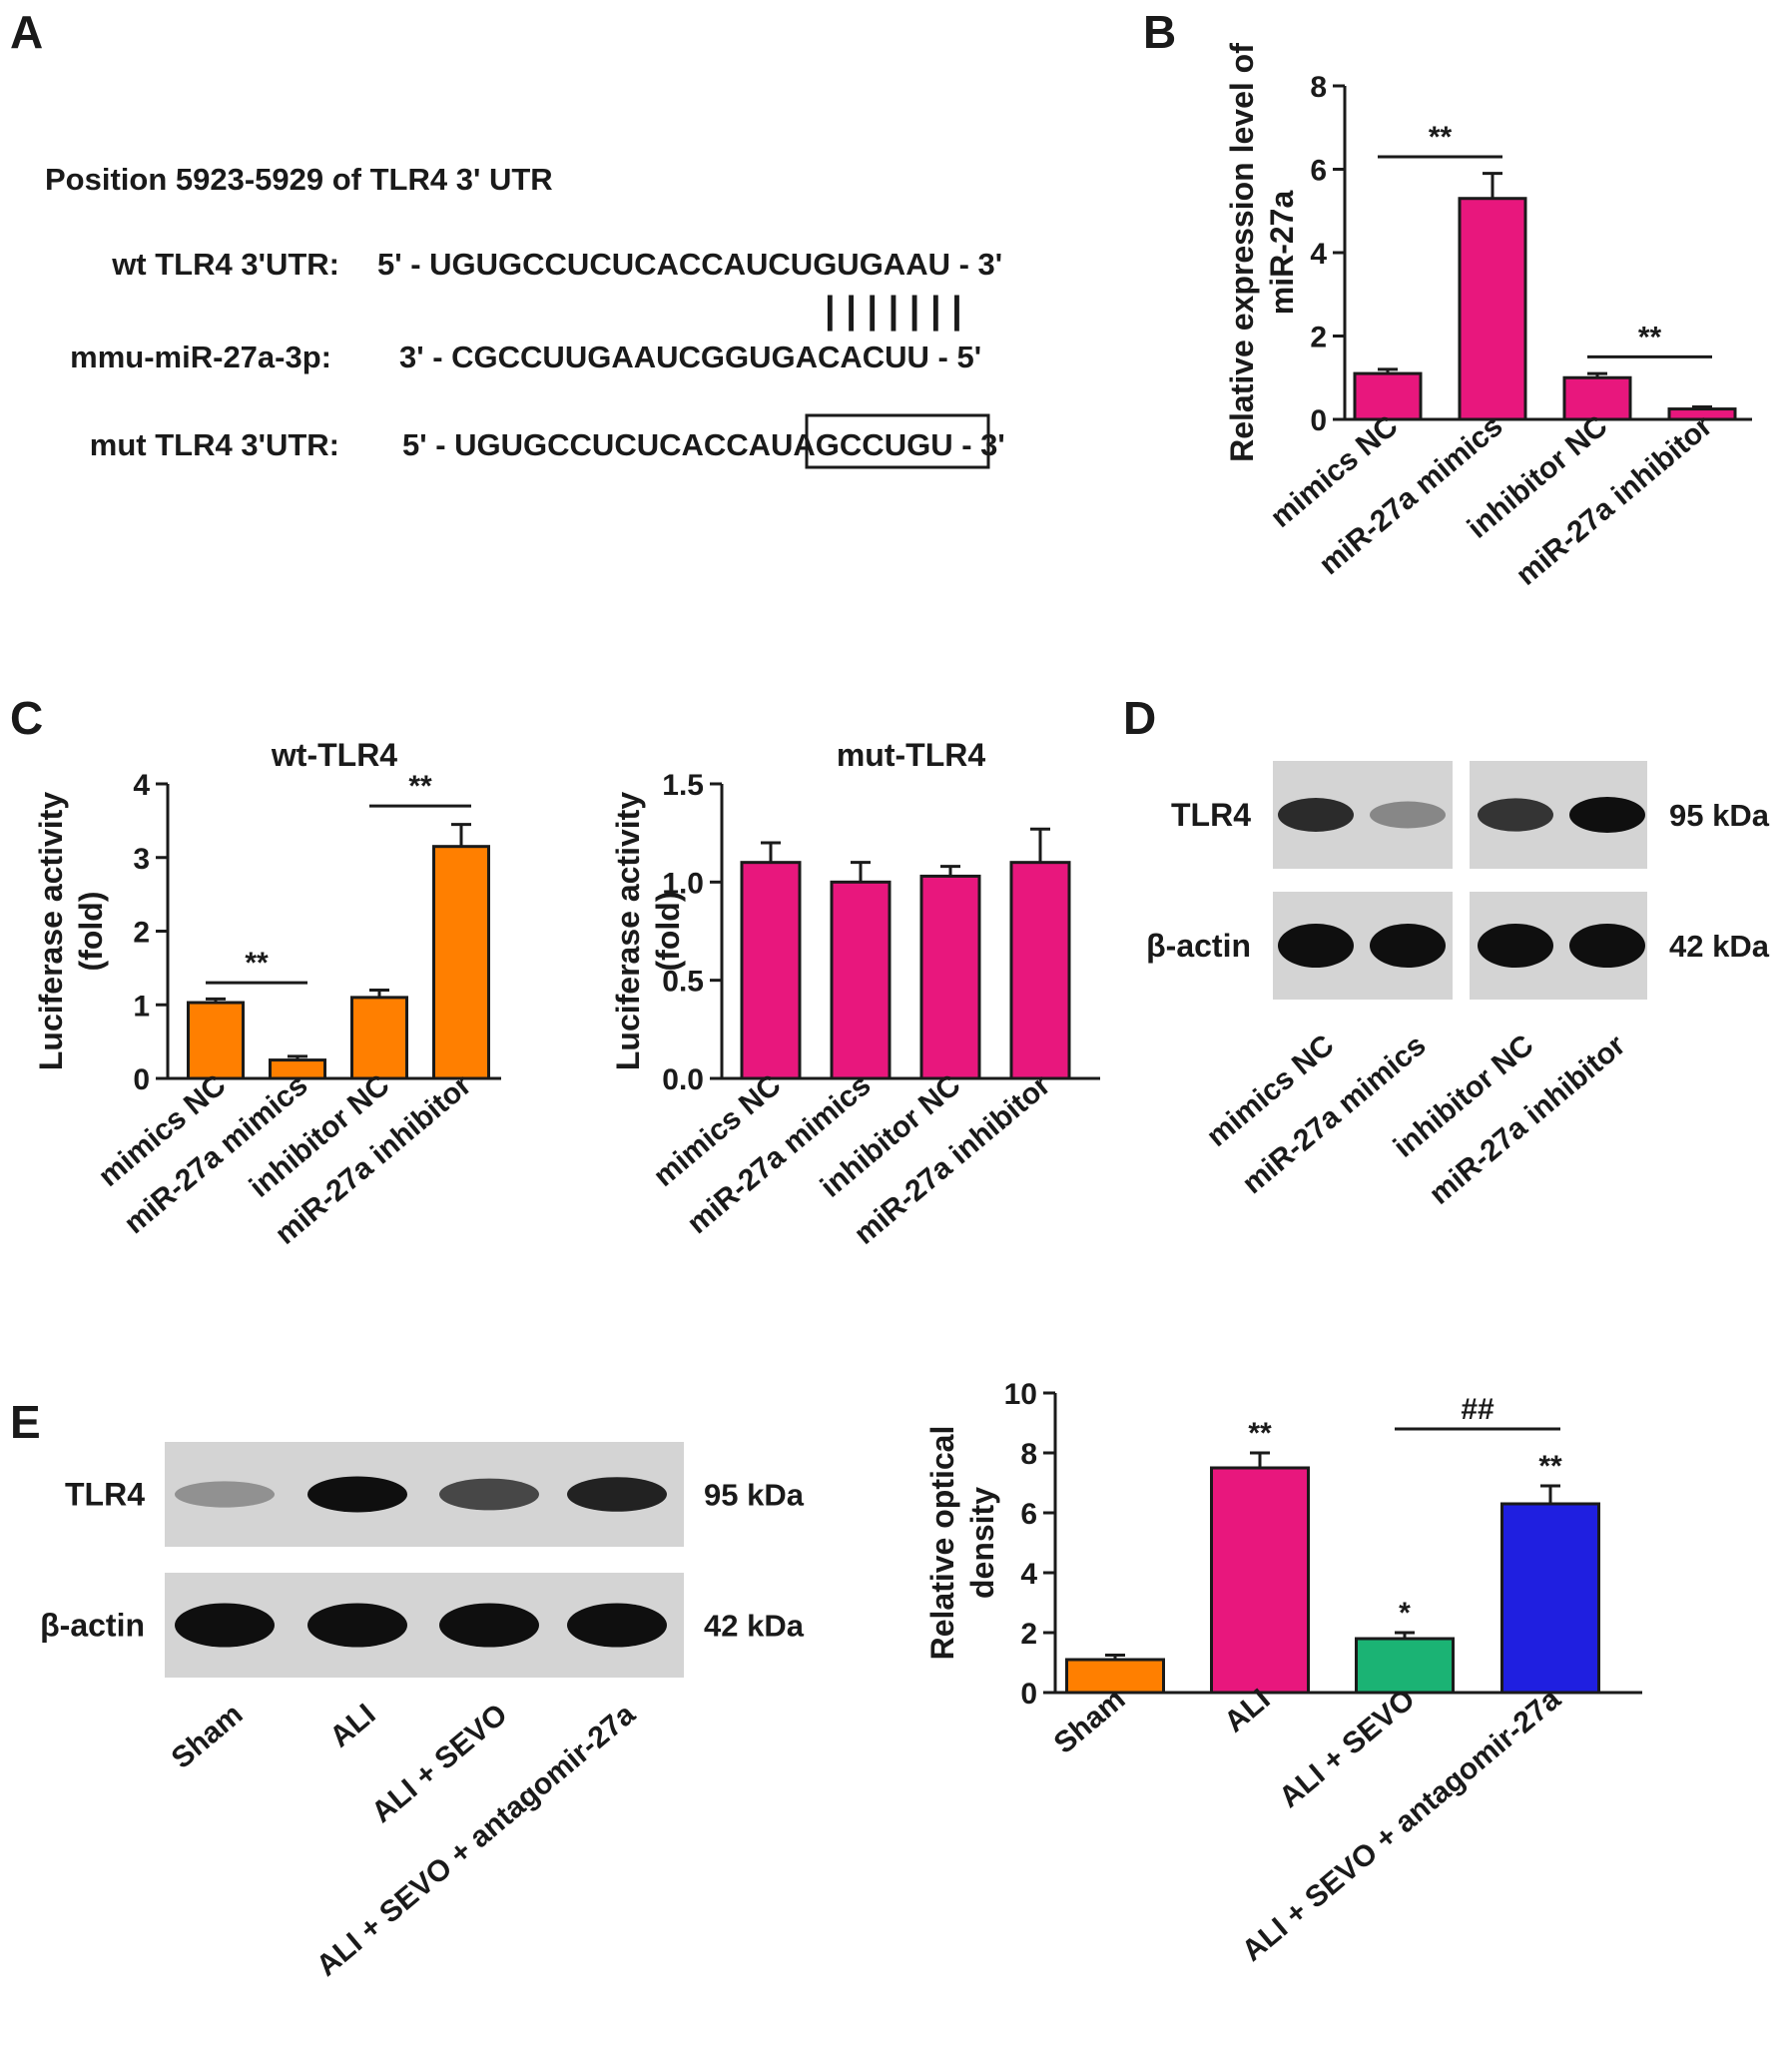 This screenshot has width=1792, height=2072. Describe the element at coordinates (25, 1422) in the screenshot. I see `panel-letter-e: E` at that location.